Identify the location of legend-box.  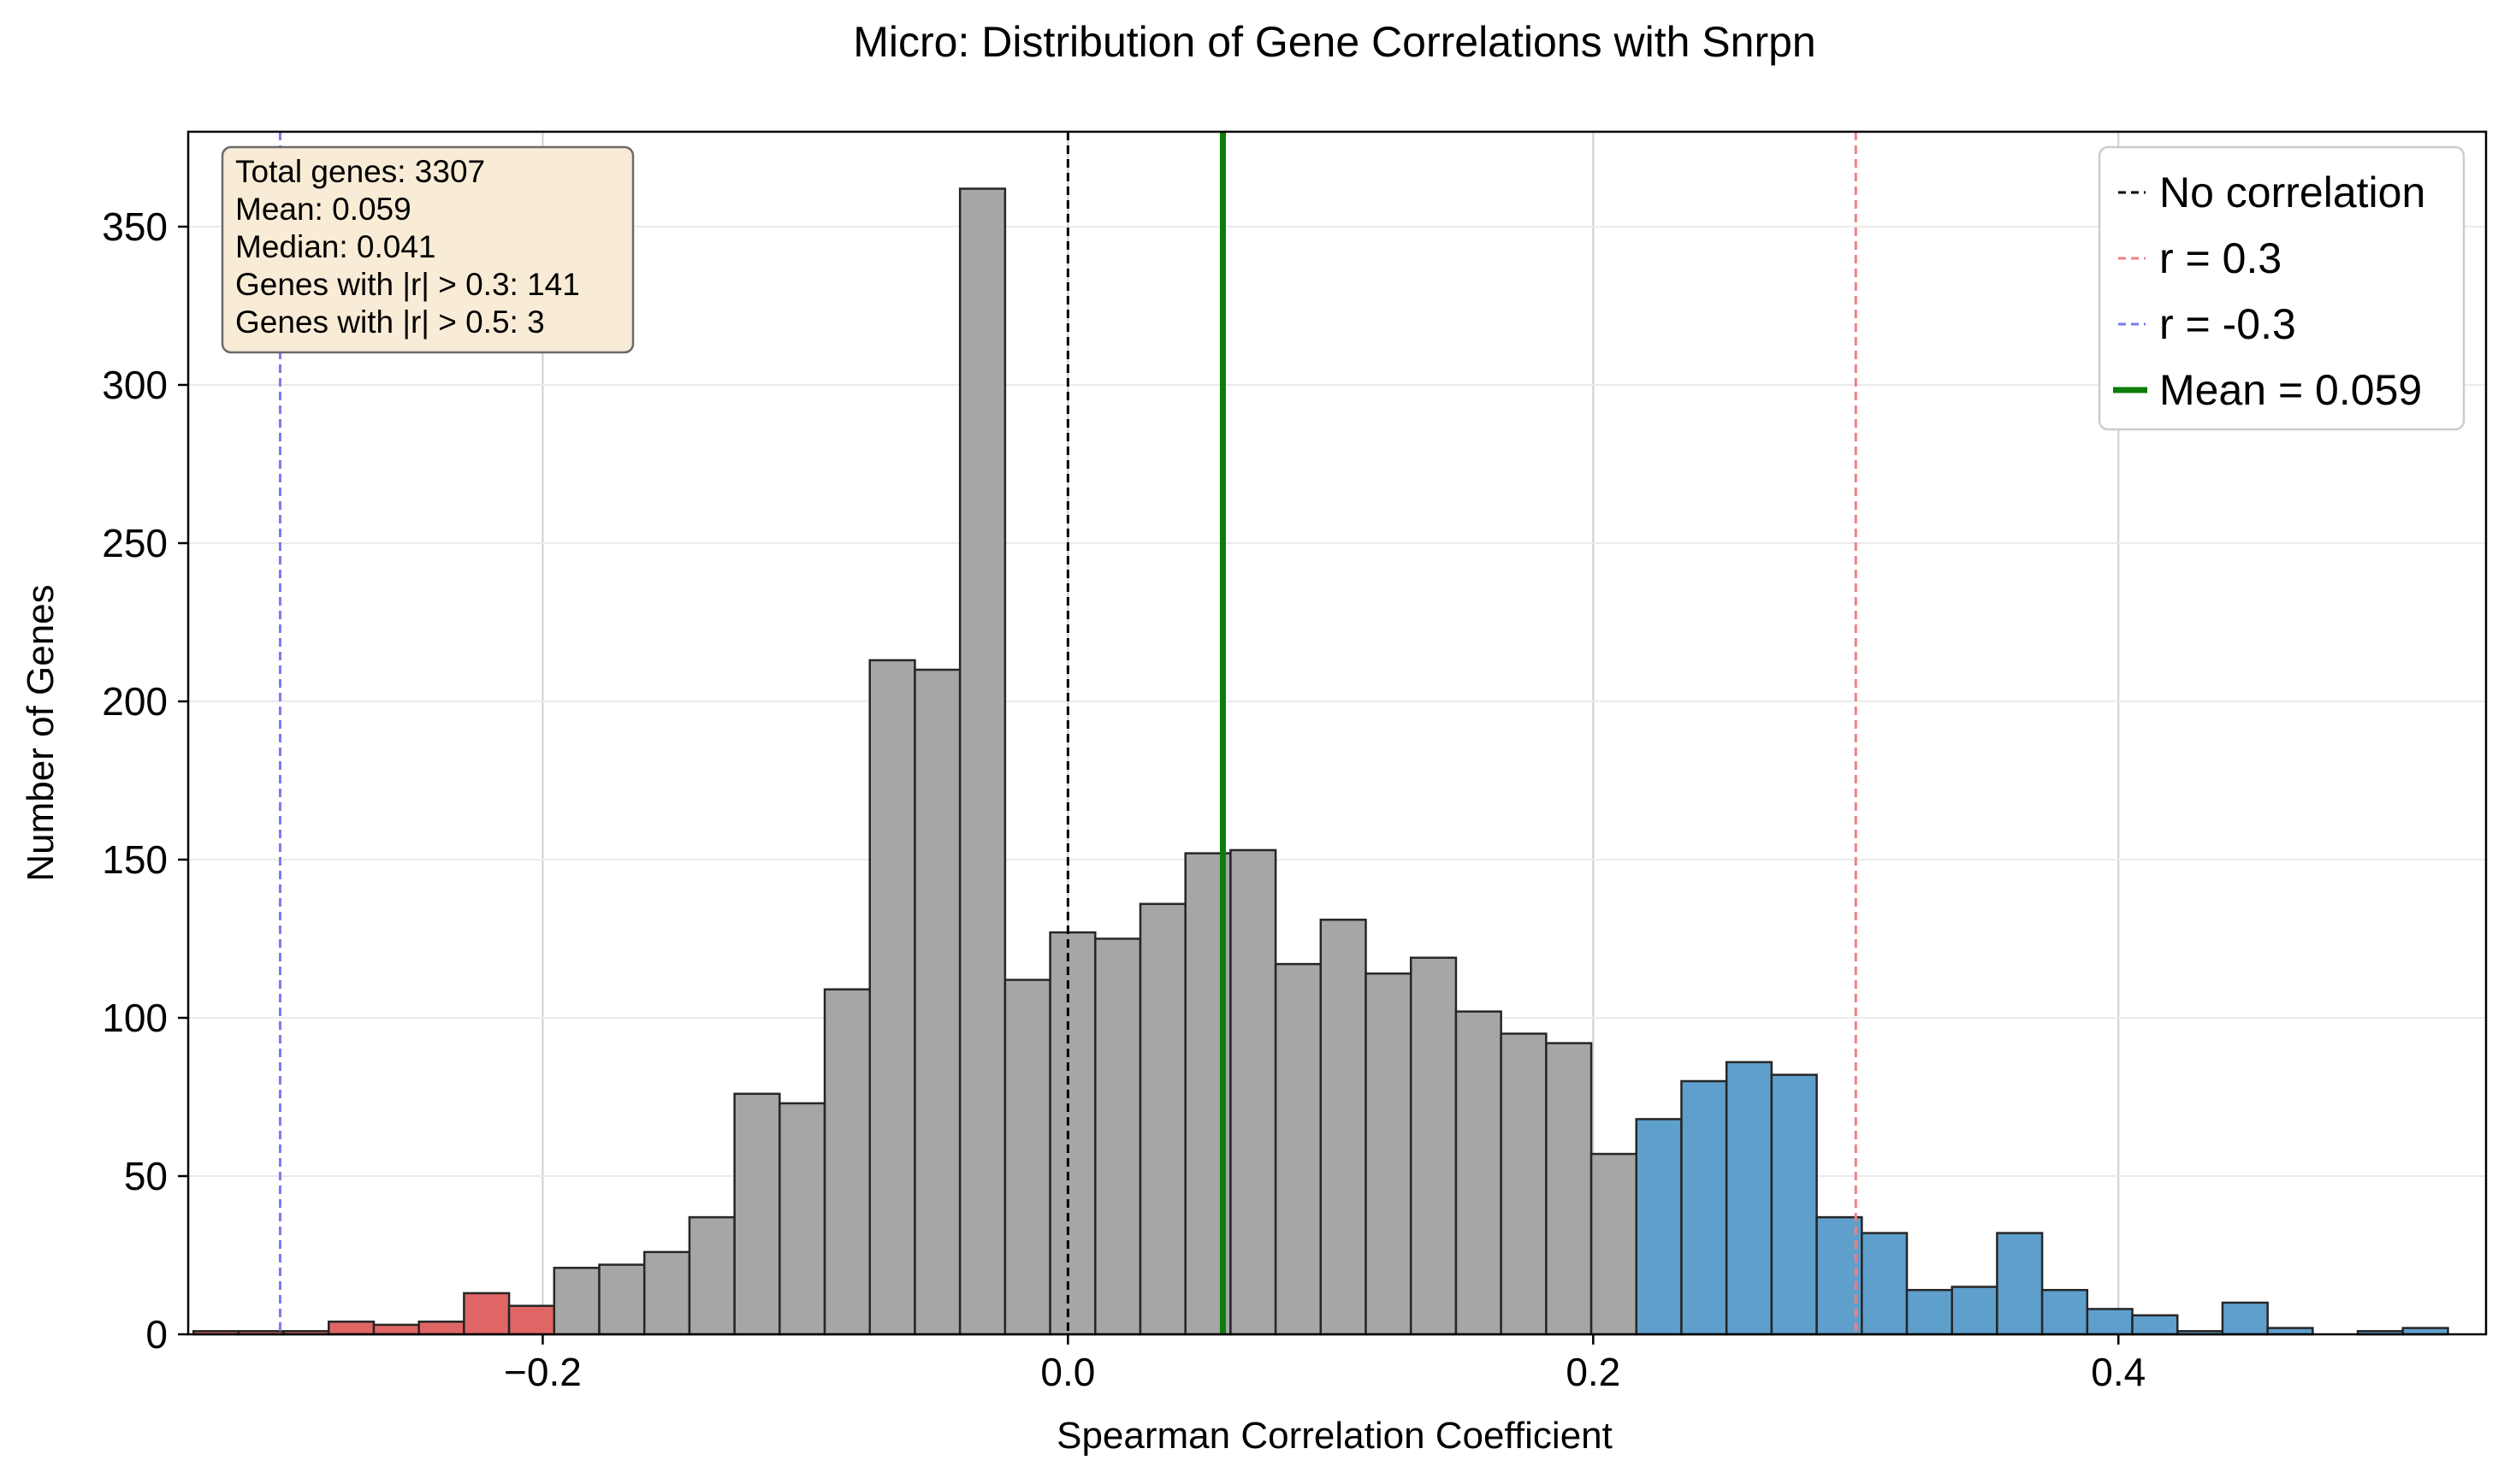
(2282, 288).